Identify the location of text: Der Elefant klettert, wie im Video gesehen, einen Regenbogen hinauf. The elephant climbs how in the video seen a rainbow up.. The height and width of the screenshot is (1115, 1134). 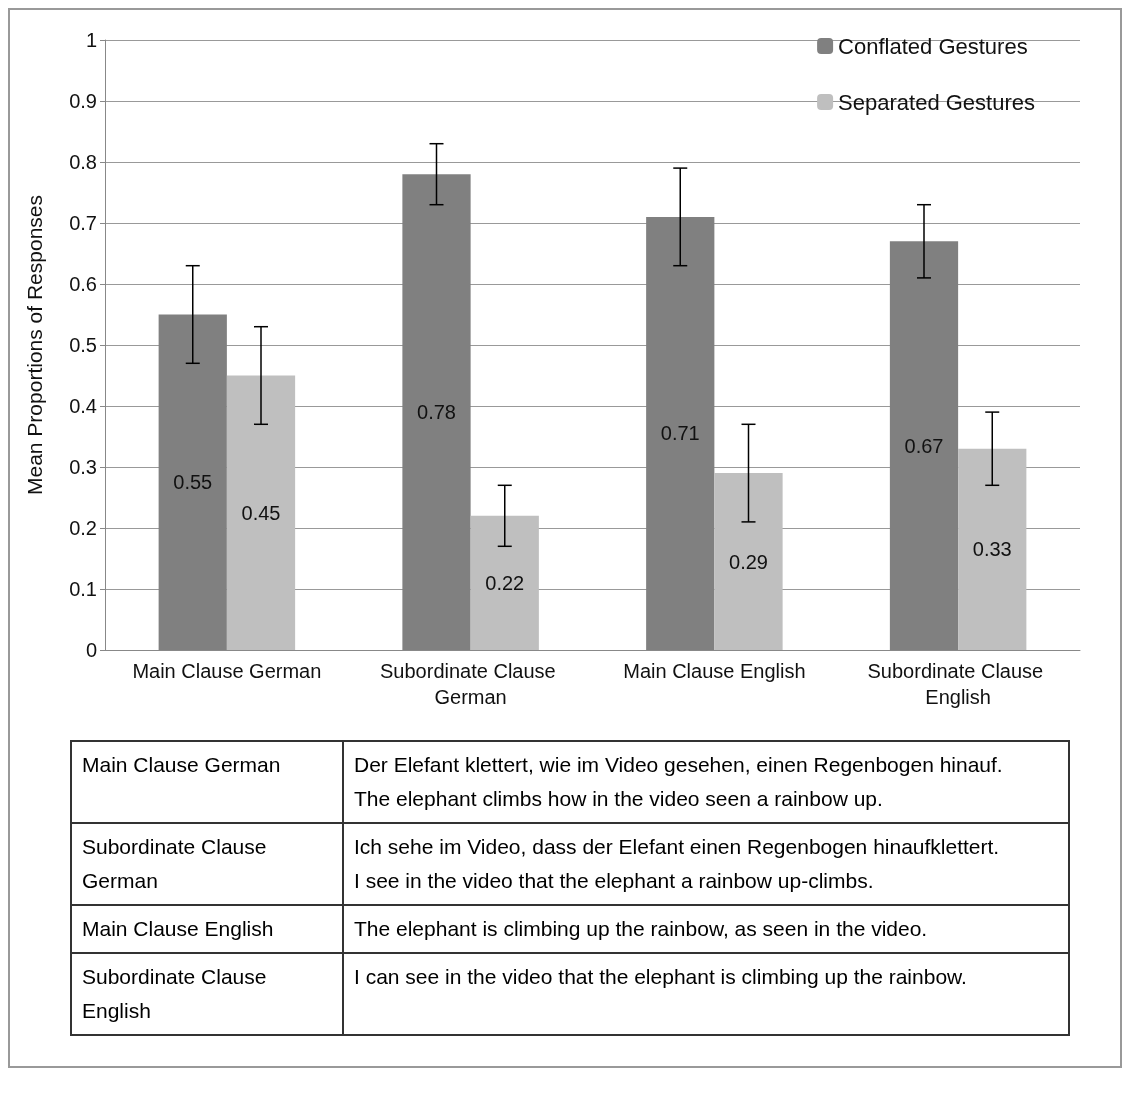
(706, 782).